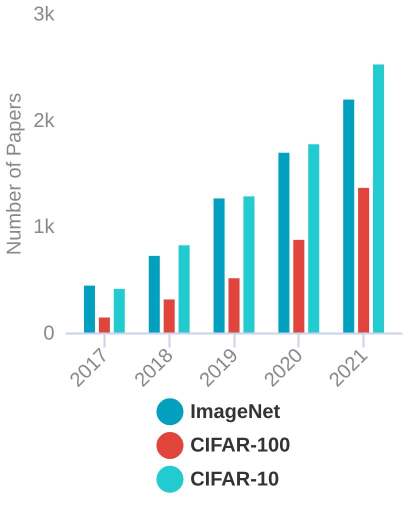 The image size is (410, 529). What do you see at coordinates (44, 227) in the screenshot?
I see `y-tick-label: 1k` at bounding box center [44, 227].